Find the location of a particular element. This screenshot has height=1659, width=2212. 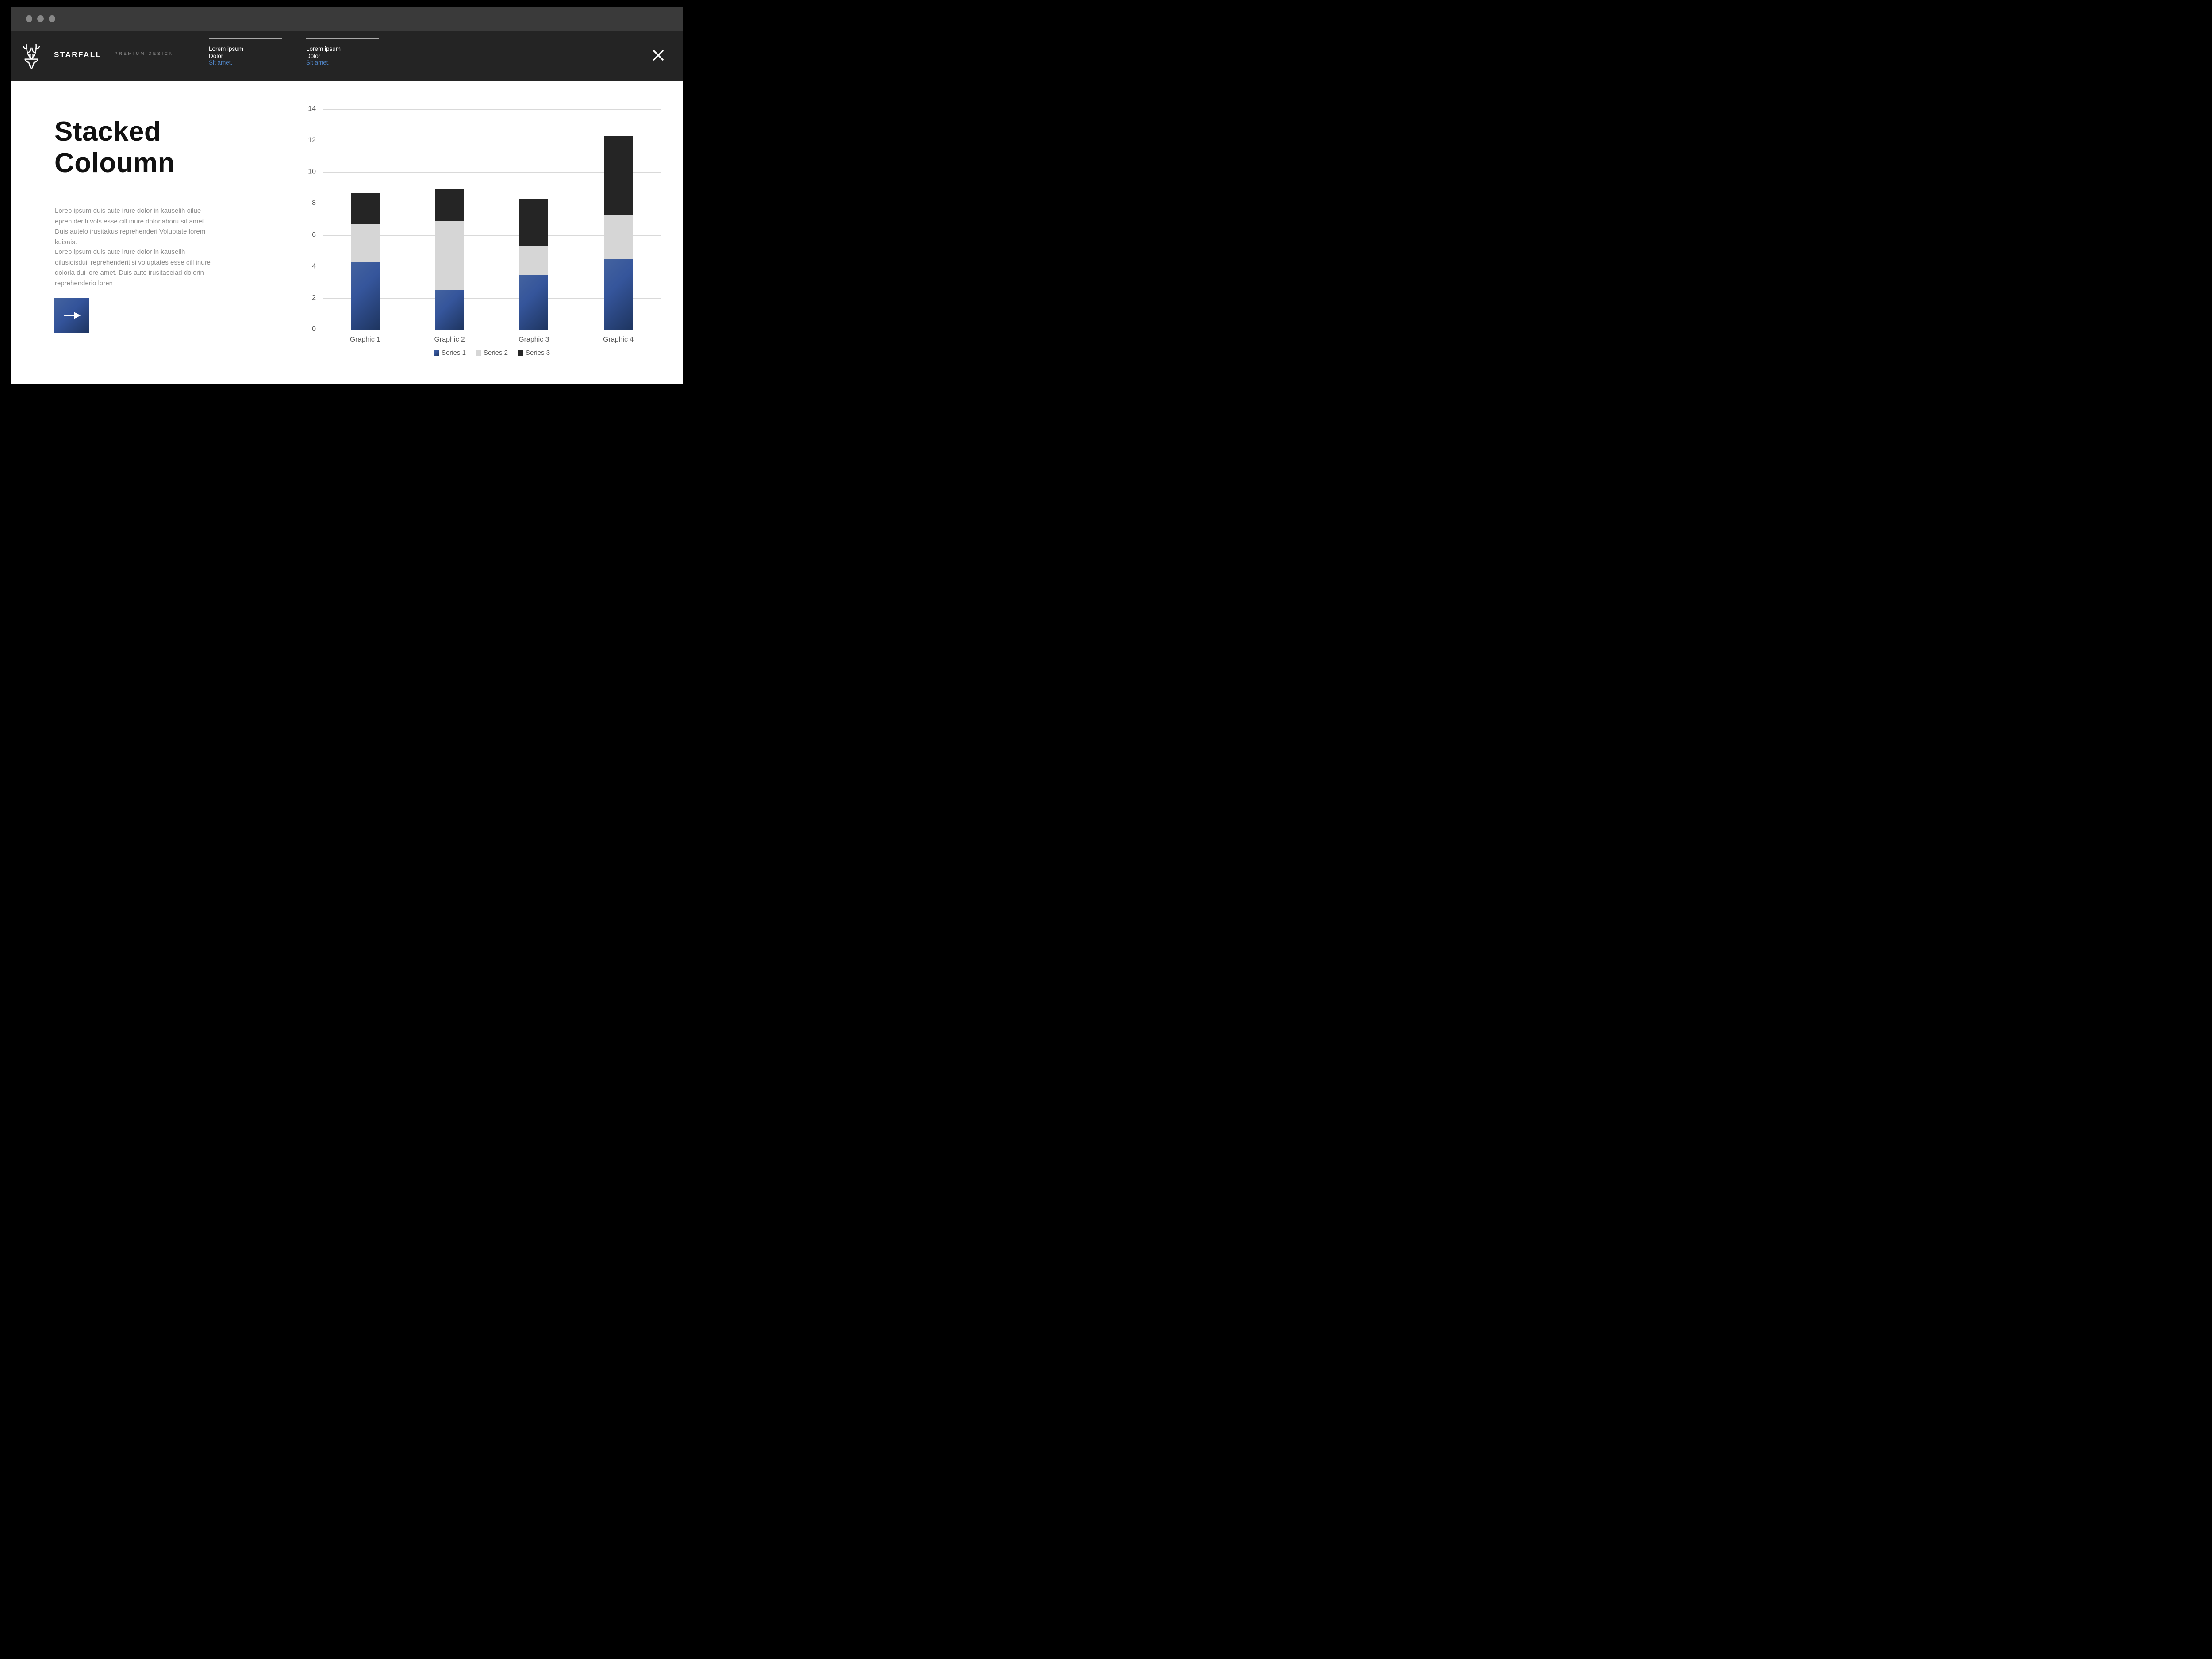

nav-item-1-line1: Lorem ipsum is located at coordinates (227, 49).